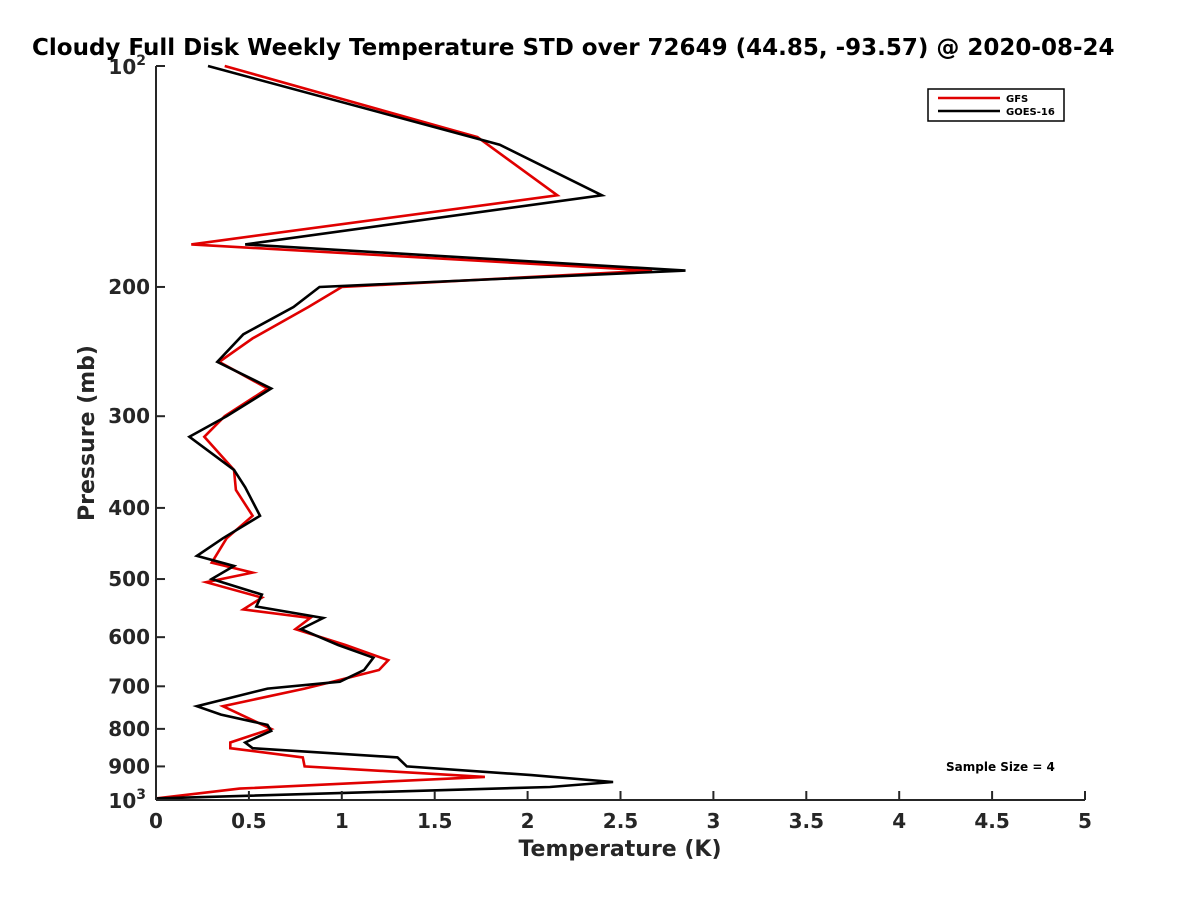 This screenshot has width=1200, height=900. I want to click on x-tick-label: 3, so click(713, 821).